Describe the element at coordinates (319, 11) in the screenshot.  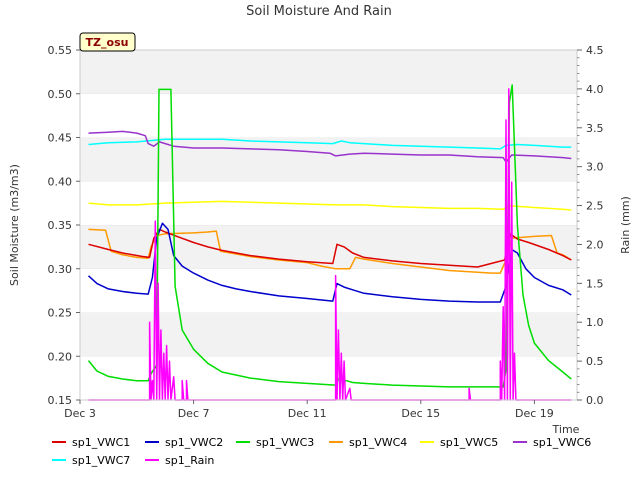
I see `chart-title: Soil Moisture And Rain` at that location.